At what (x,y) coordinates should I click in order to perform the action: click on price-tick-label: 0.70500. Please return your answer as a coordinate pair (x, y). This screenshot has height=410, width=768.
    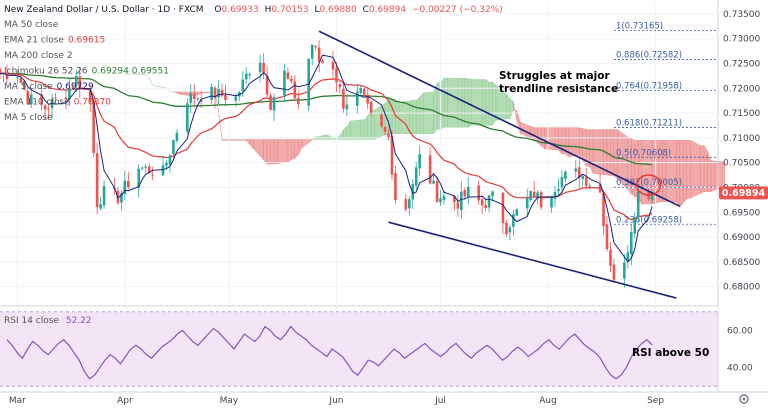
    Looking at the image, I should click on (741, 164).